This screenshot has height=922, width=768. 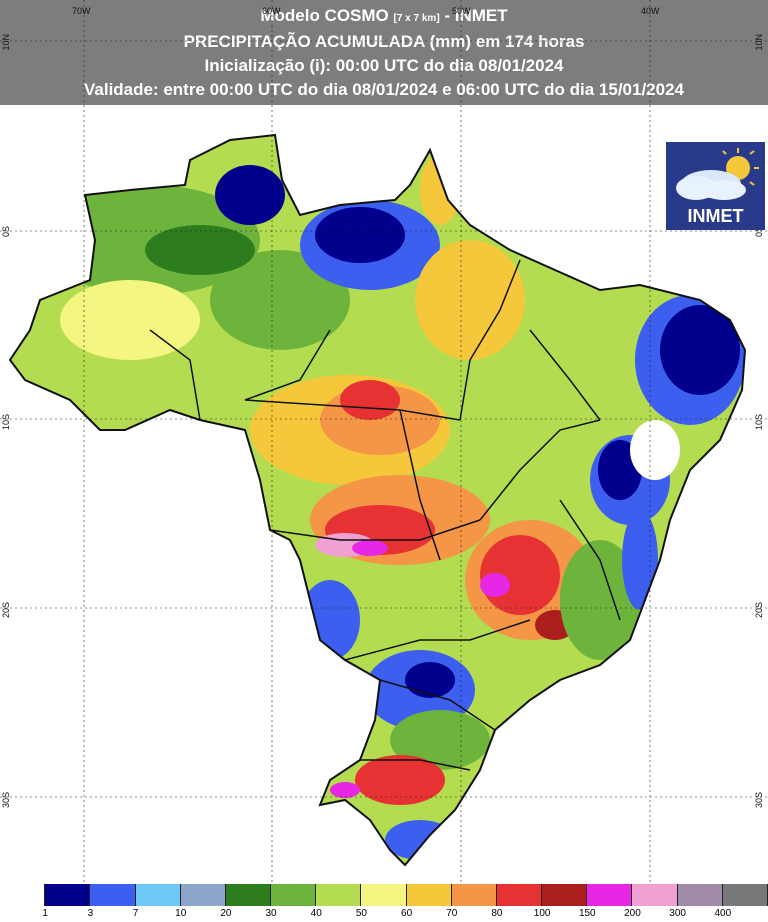 I want to click on inmet-logo: INMET, so click(x=715, y=186).